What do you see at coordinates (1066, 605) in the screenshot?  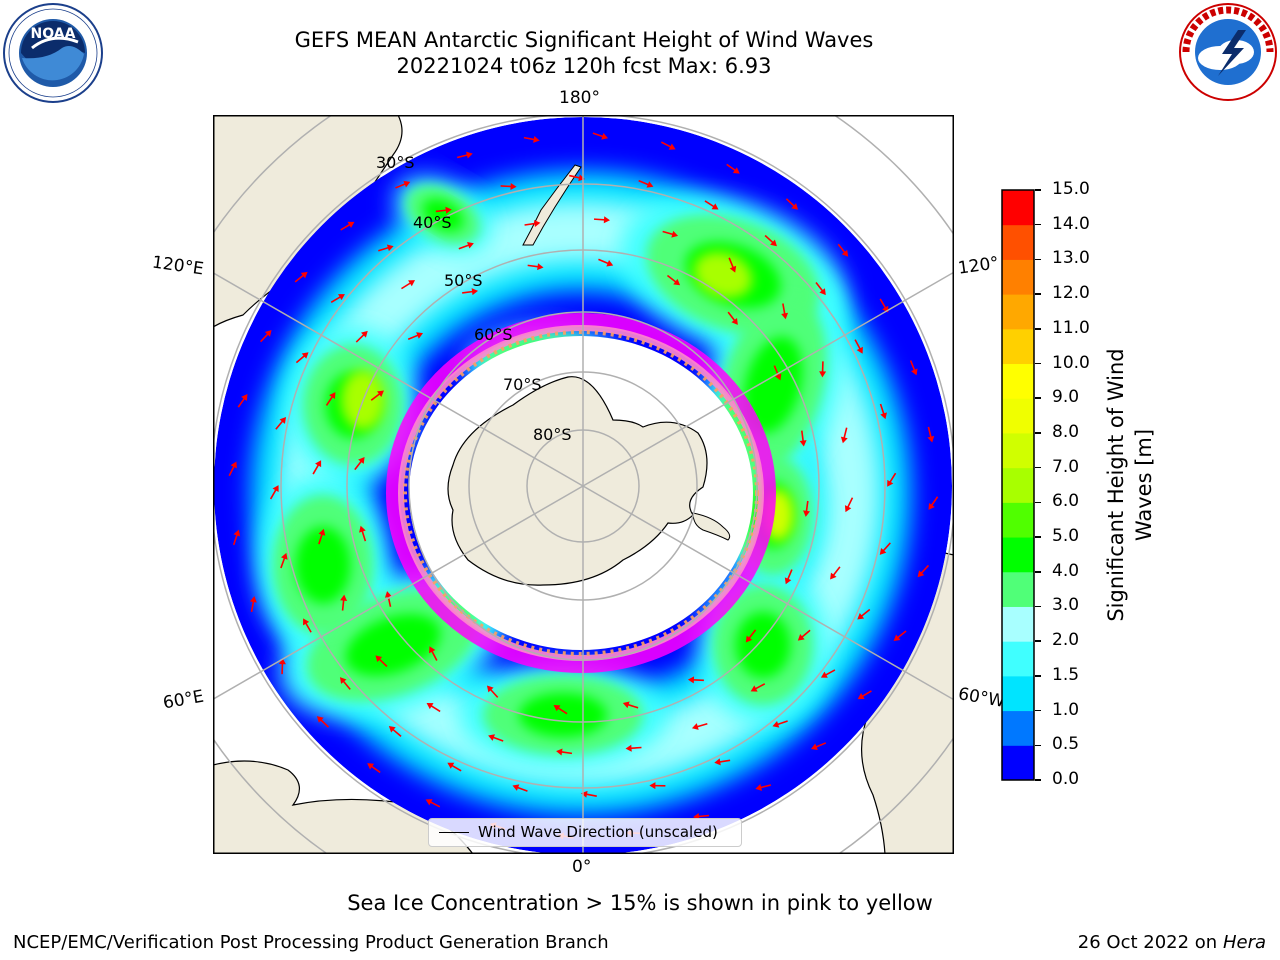 I see `colorbar-tick-label: 3.0` at bounding box center [1066, 605].